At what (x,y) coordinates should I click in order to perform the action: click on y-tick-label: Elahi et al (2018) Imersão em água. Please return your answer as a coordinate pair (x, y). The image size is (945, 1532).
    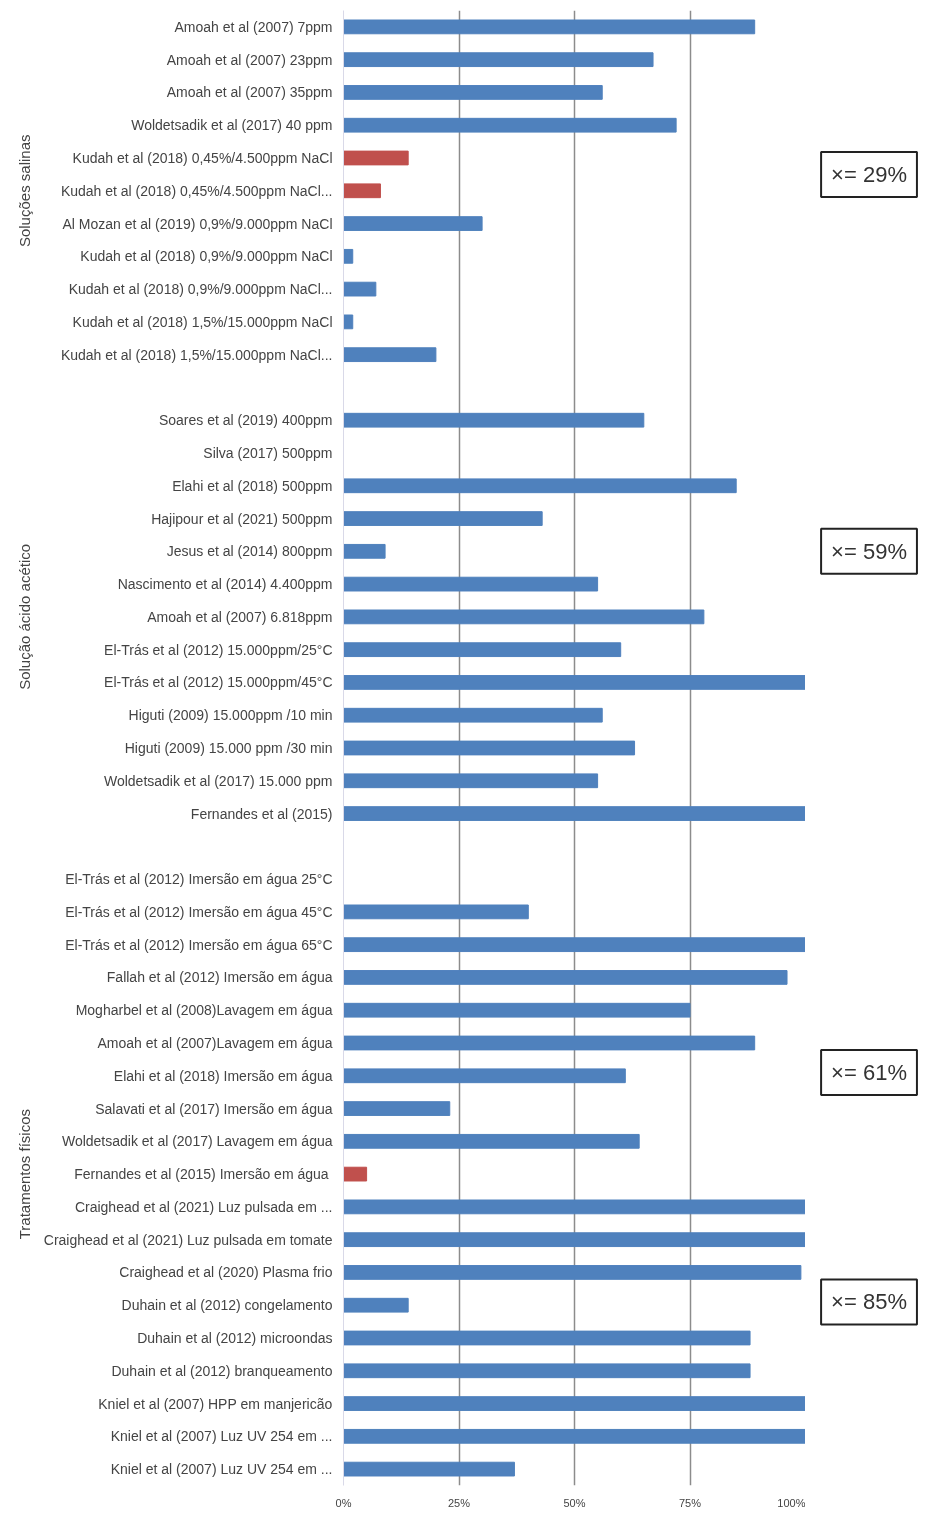
    Looking at the image, I should click on (223, 1075).